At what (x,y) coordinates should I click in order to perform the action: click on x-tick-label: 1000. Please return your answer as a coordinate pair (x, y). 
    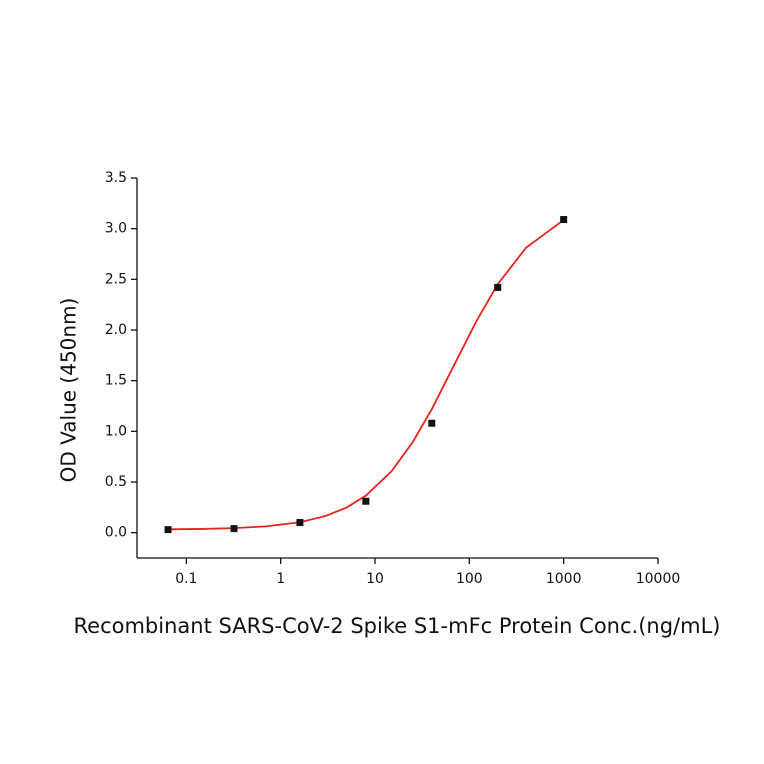
    Looking at the image, I should click on (564, 579).